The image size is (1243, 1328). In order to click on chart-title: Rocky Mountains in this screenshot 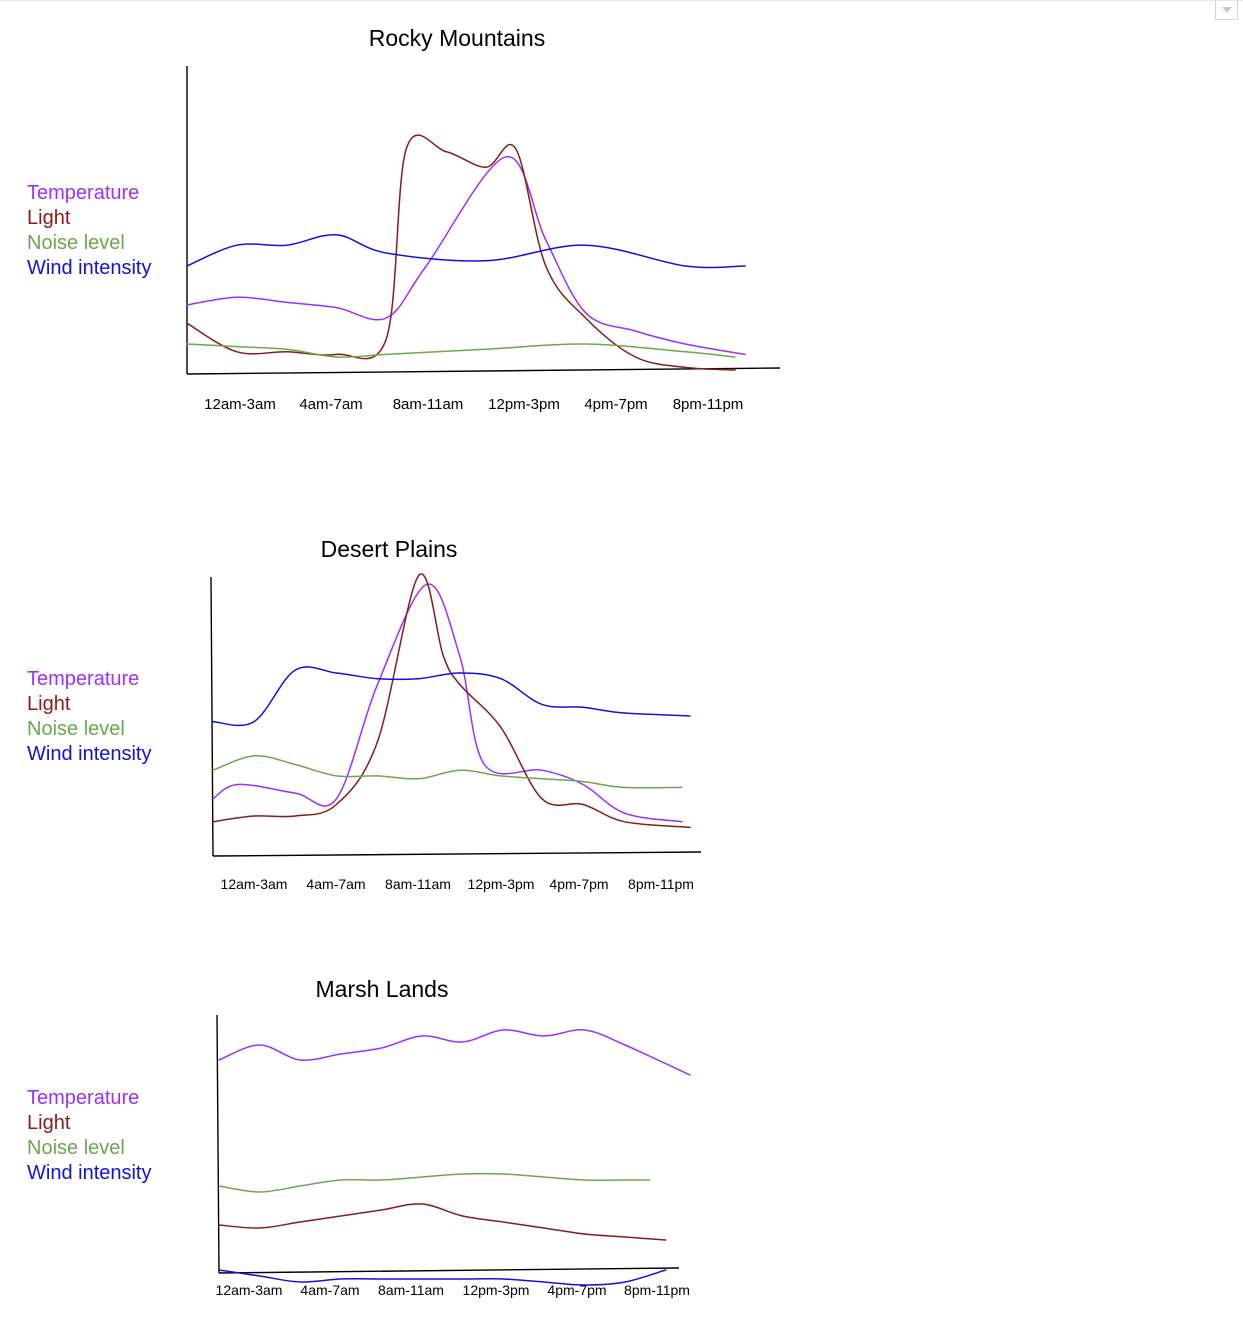, I will do `click(457, 38)`.